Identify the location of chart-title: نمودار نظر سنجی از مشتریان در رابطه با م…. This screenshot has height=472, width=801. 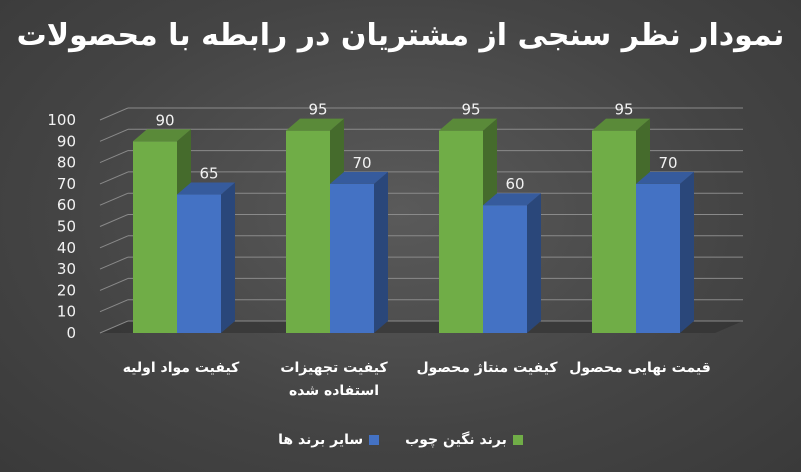
(400, 35).